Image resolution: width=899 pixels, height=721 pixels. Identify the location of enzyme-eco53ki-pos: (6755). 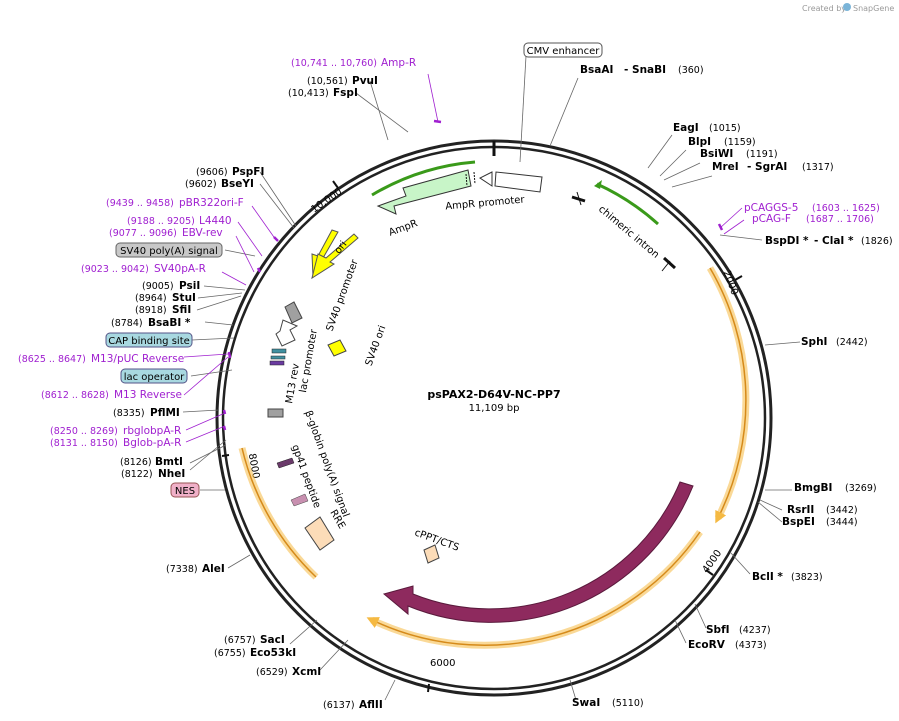
(230, 653).